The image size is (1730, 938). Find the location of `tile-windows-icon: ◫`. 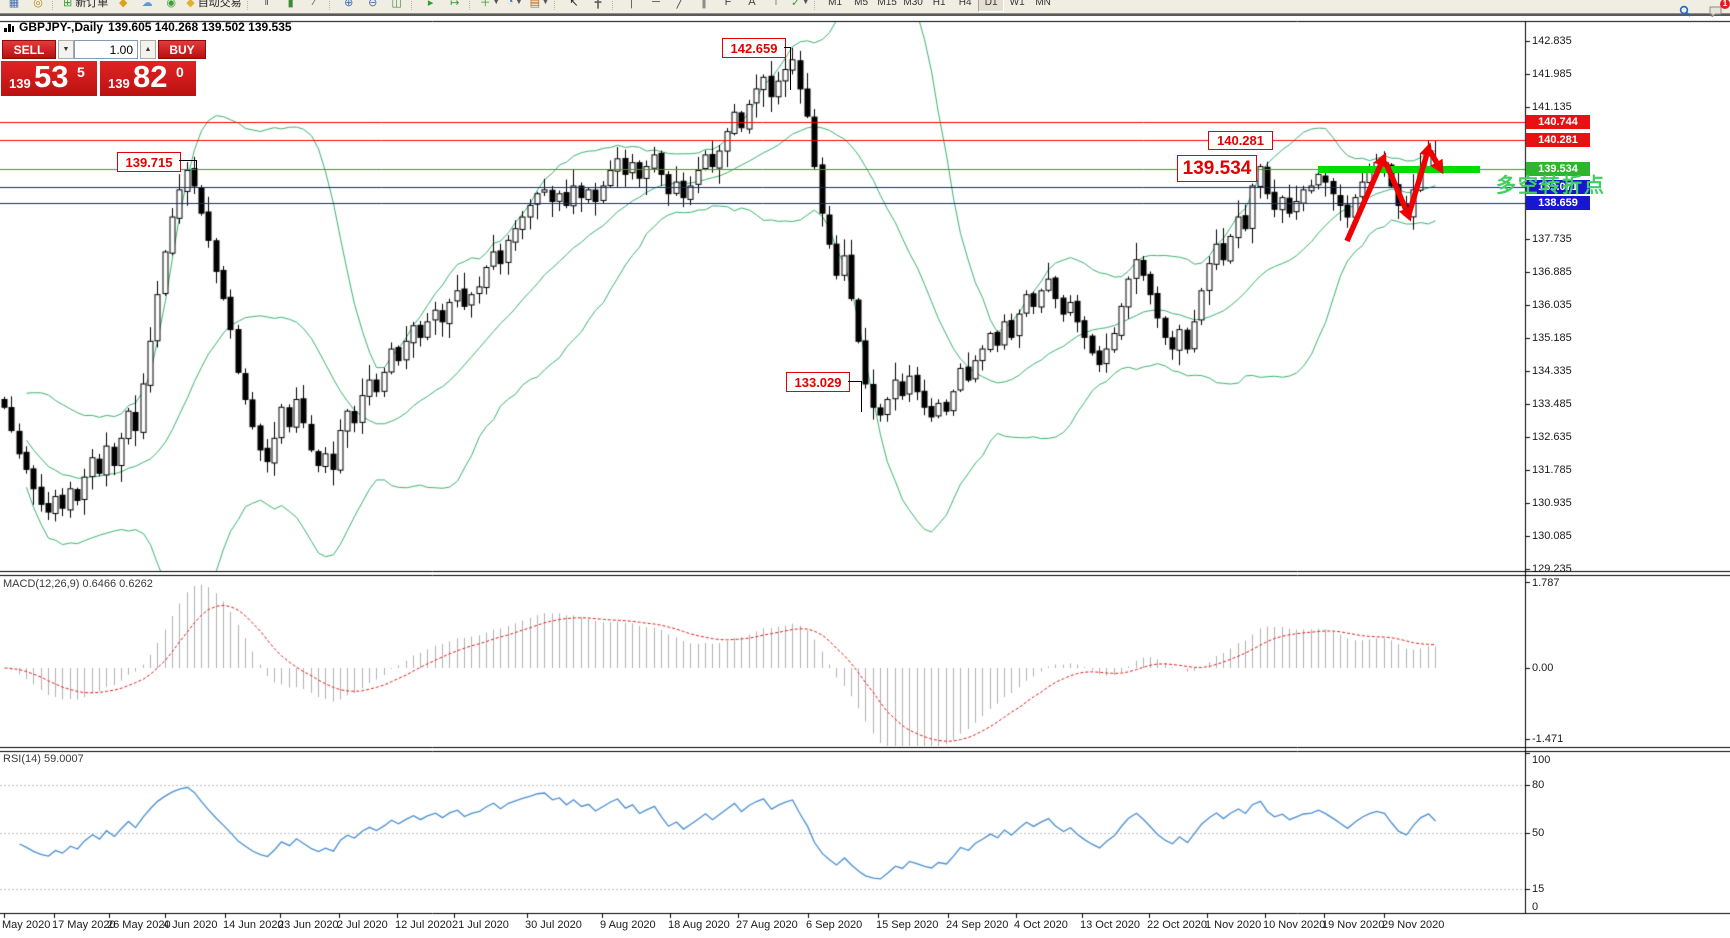

tile-windows-icon: ◫ is located at coordinates (396, 4).